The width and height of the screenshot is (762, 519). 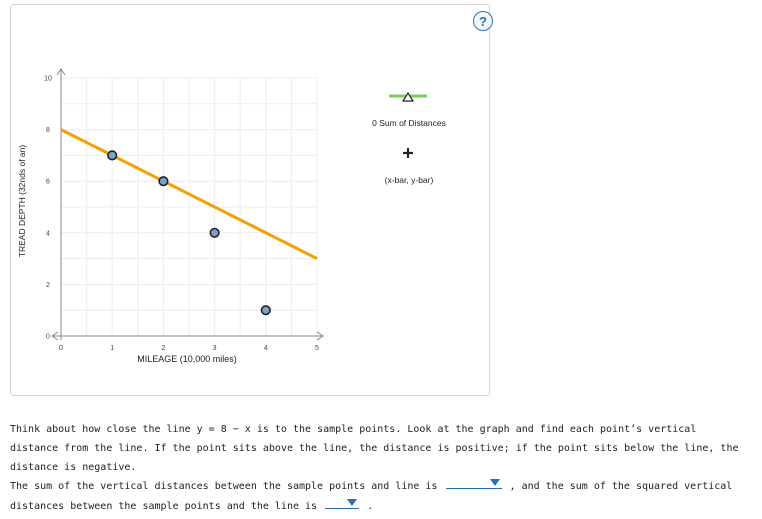 What do you see at coordinates (48, 79) in the screenshot?
I see `y-tick-label: 10` at bounding box center [48, 79].